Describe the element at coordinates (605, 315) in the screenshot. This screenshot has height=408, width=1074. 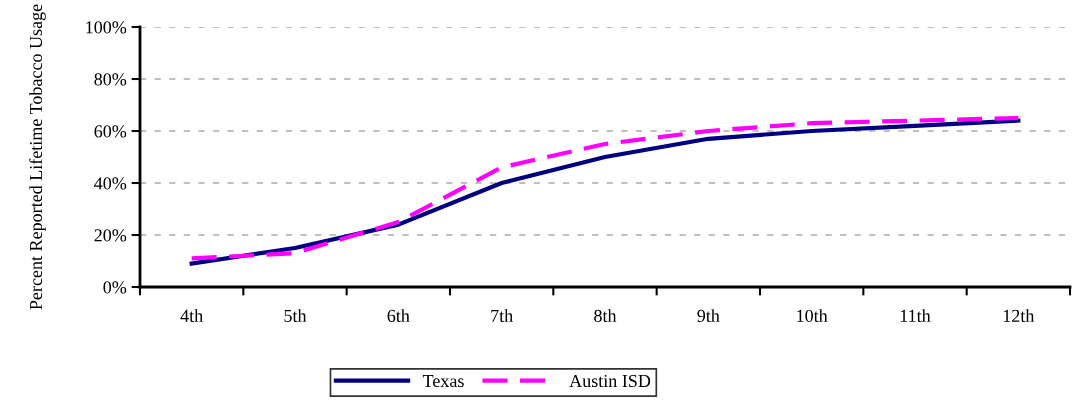
I see `x-tick-label: 8th` at that location.